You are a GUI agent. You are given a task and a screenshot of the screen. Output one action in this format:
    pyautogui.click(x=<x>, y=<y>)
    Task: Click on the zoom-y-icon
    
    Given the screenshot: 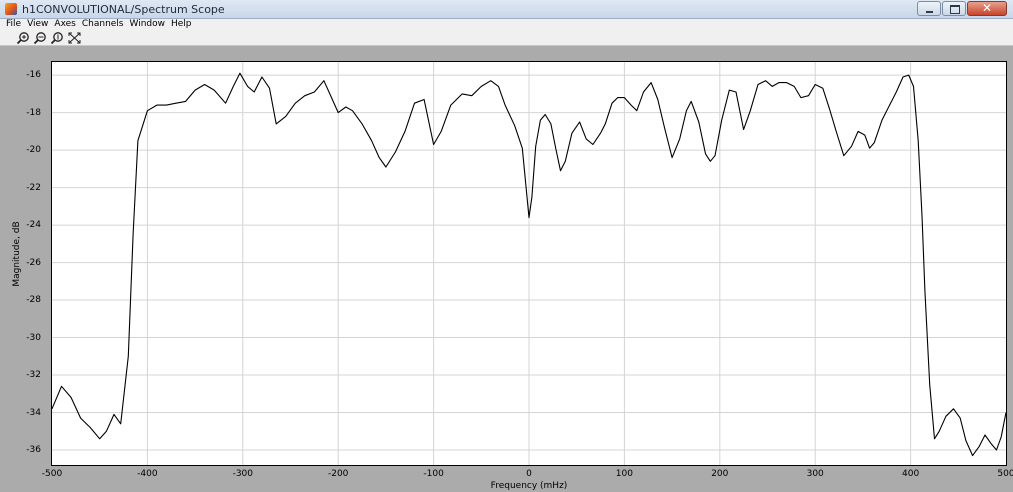 What is the action you would take?
    pyautogui.click(x=57, y=38)
    